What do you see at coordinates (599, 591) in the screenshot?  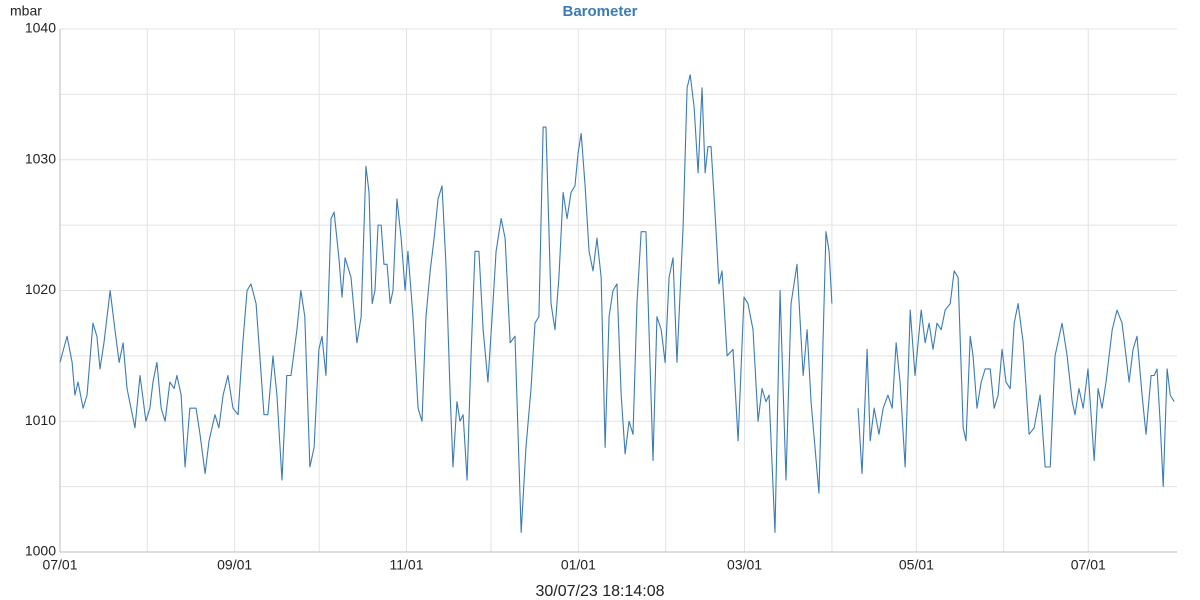 I see `timestamp: 30/07/23 18:14:08` at bounding box center [599, 591].